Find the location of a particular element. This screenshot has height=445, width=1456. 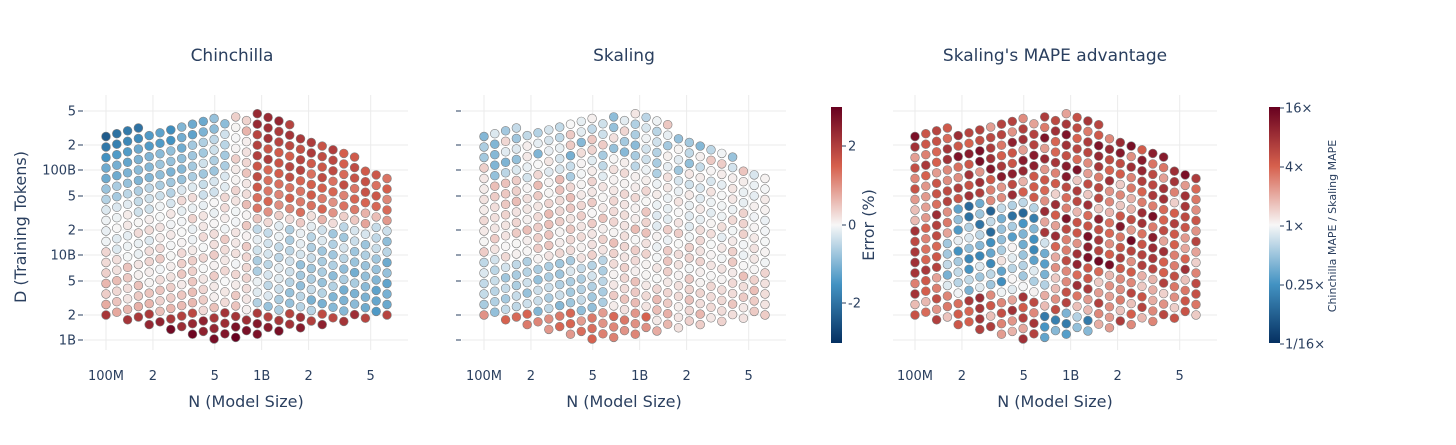

data-points is located at coordinates (246, 226).